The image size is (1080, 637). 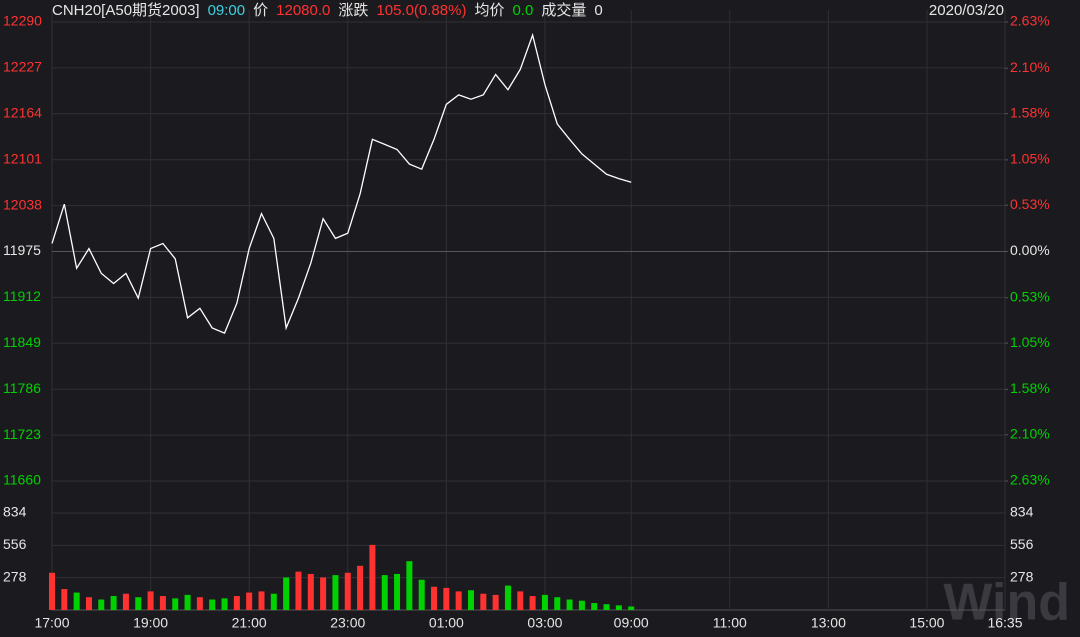 What do you see at coordinates (489, 10) in the screenshot?
I see `label: 均价` at bounding box center [489, 10].